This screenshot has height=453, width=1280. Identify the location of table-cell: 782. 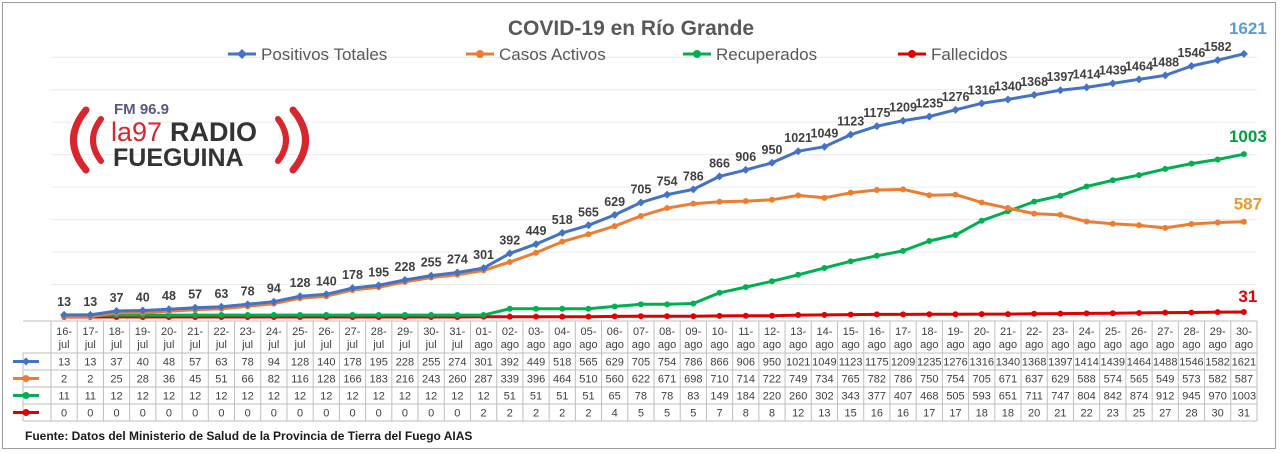
(877, 380).